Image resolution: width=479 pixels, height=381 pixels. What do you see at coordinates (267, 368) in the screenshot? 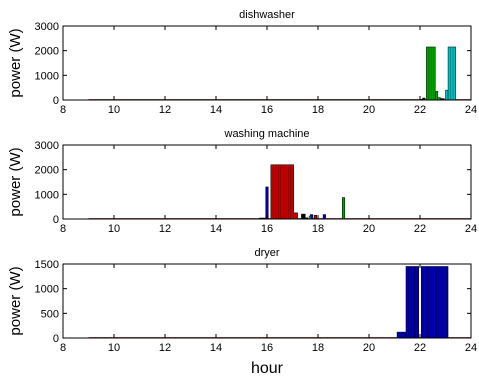
I see `x-axis-label: hour` at bounding box center [267, 368].